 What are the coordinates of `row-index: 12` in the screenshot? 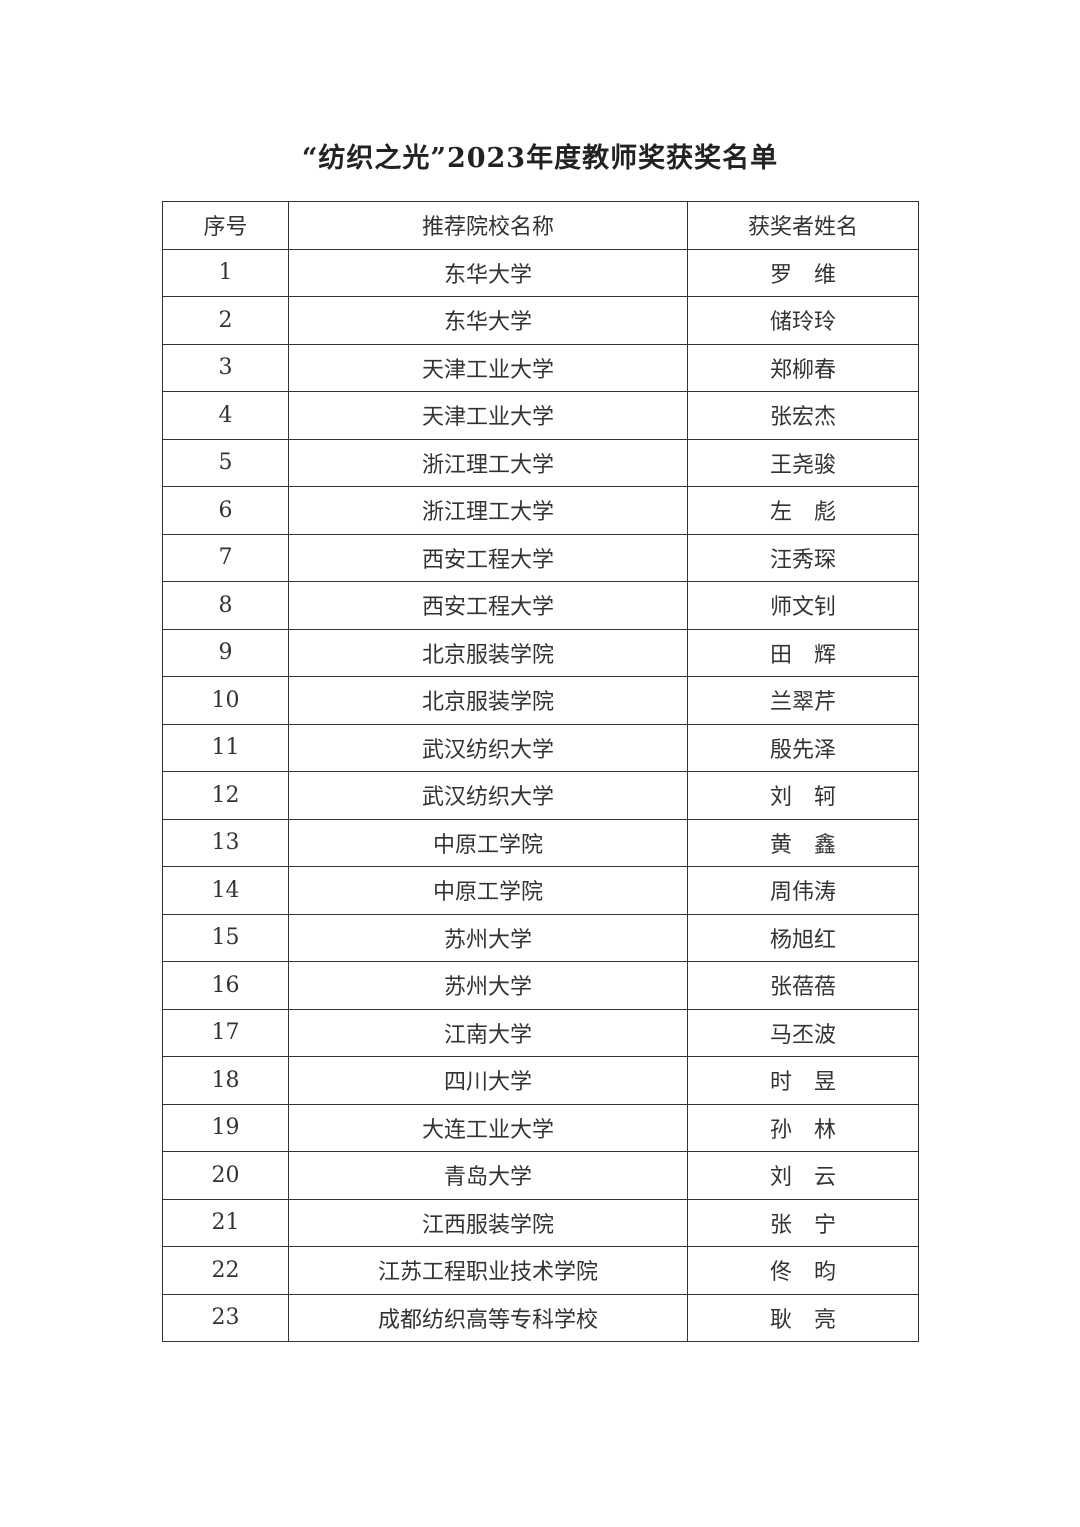 It's located at (225, 795).